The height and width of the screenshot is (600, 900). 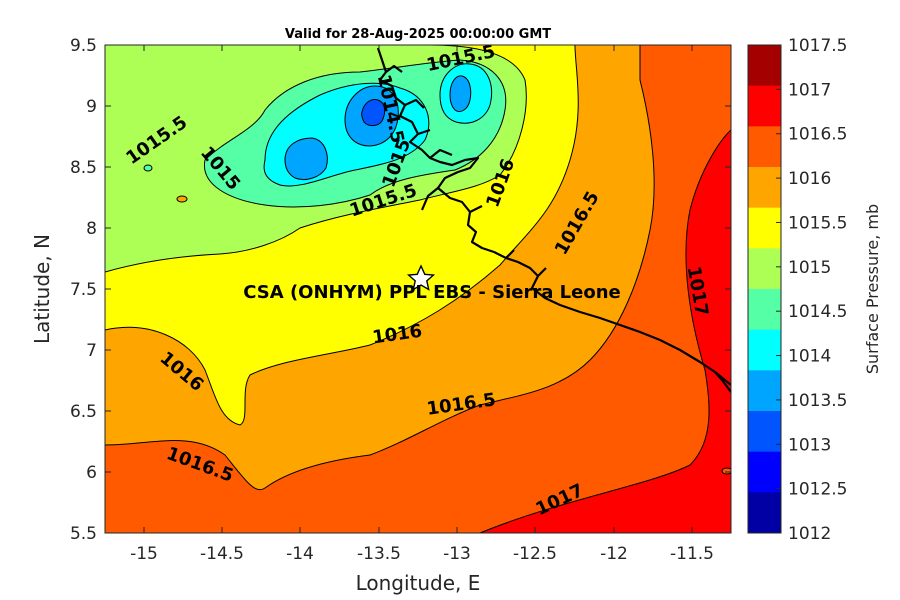 I want to click on band-1013-5-north, so click(x=460, y=94).